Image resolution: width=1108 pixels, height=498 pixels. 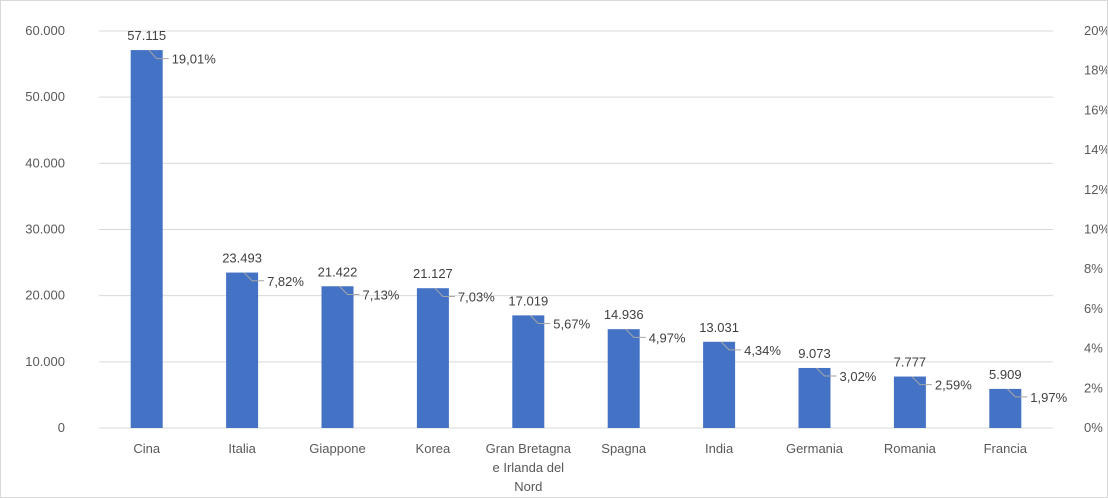 What do you see at coordinates (61, 427) in the screenshot?
I see `y-tick-label: 0` at bounding box center [61, 427].